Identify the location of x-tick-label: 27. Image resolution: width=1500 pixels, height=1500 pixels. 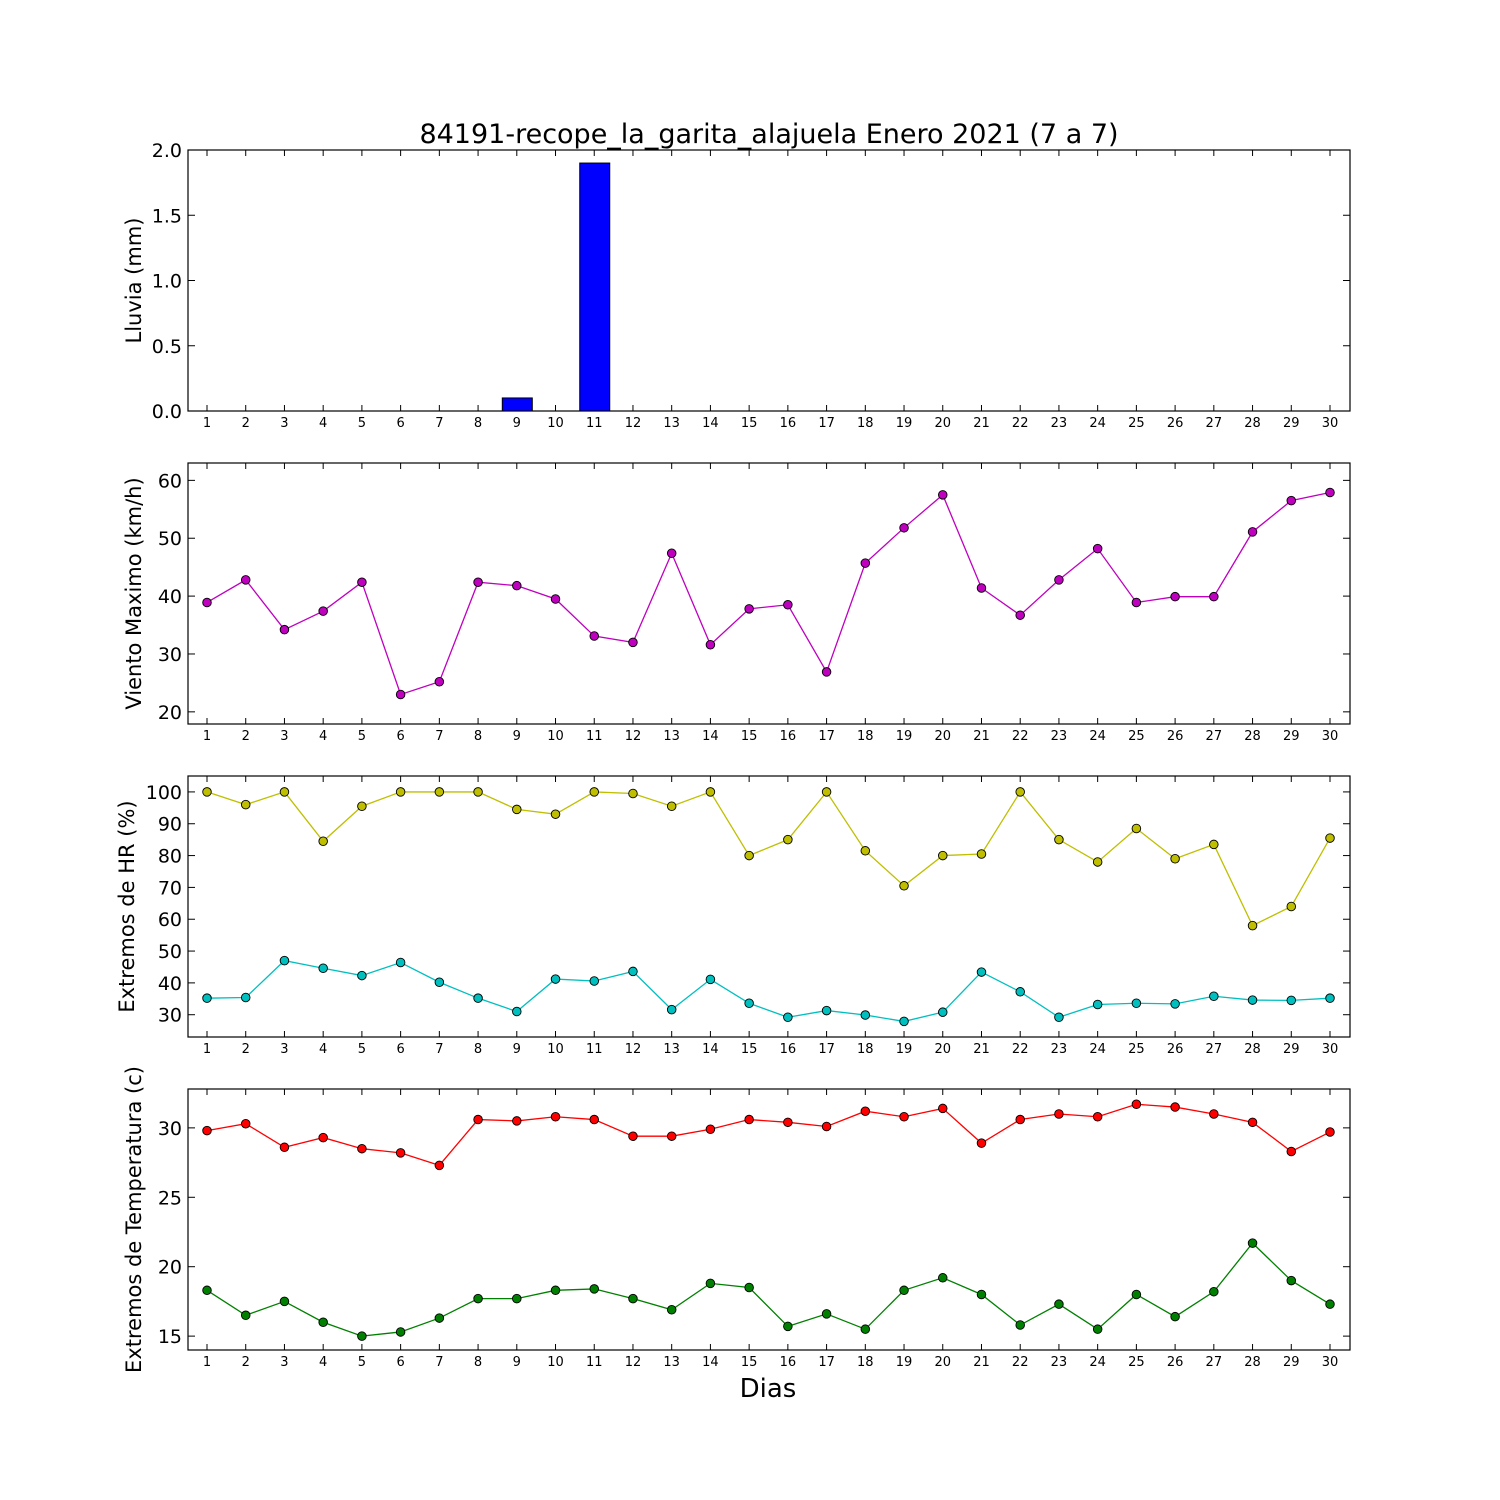
(1214, 423).